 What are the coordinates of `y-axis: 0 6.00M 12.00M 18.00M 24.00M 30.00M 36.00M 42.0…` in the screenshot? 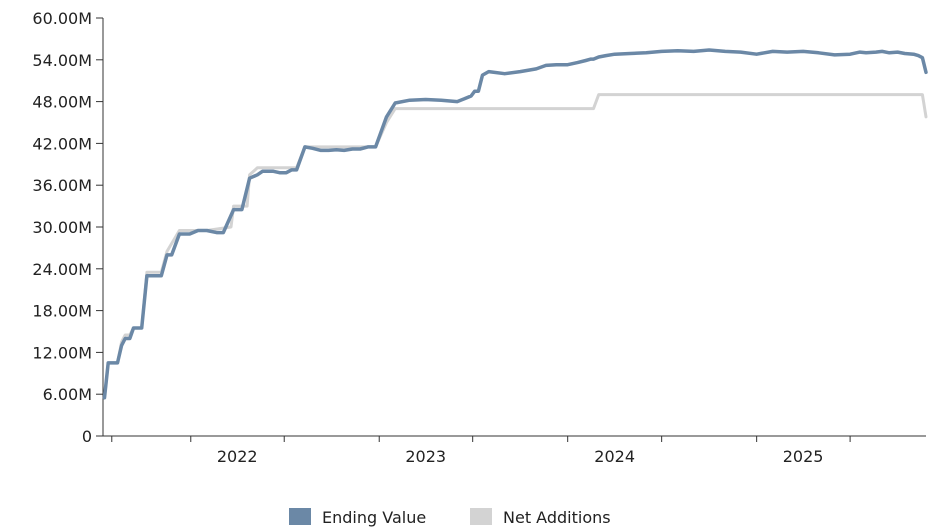 It's located at (68, 227).